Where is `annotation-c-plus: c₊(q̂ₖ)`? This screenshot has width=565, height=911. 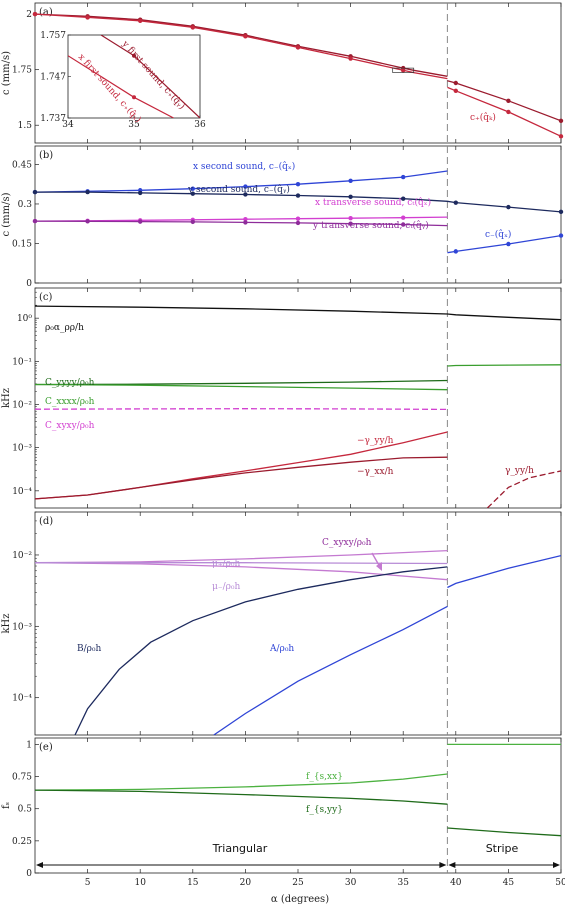
annotation-c-plus: c₊(q̂ₖ) is located at coordinates (483, 117).